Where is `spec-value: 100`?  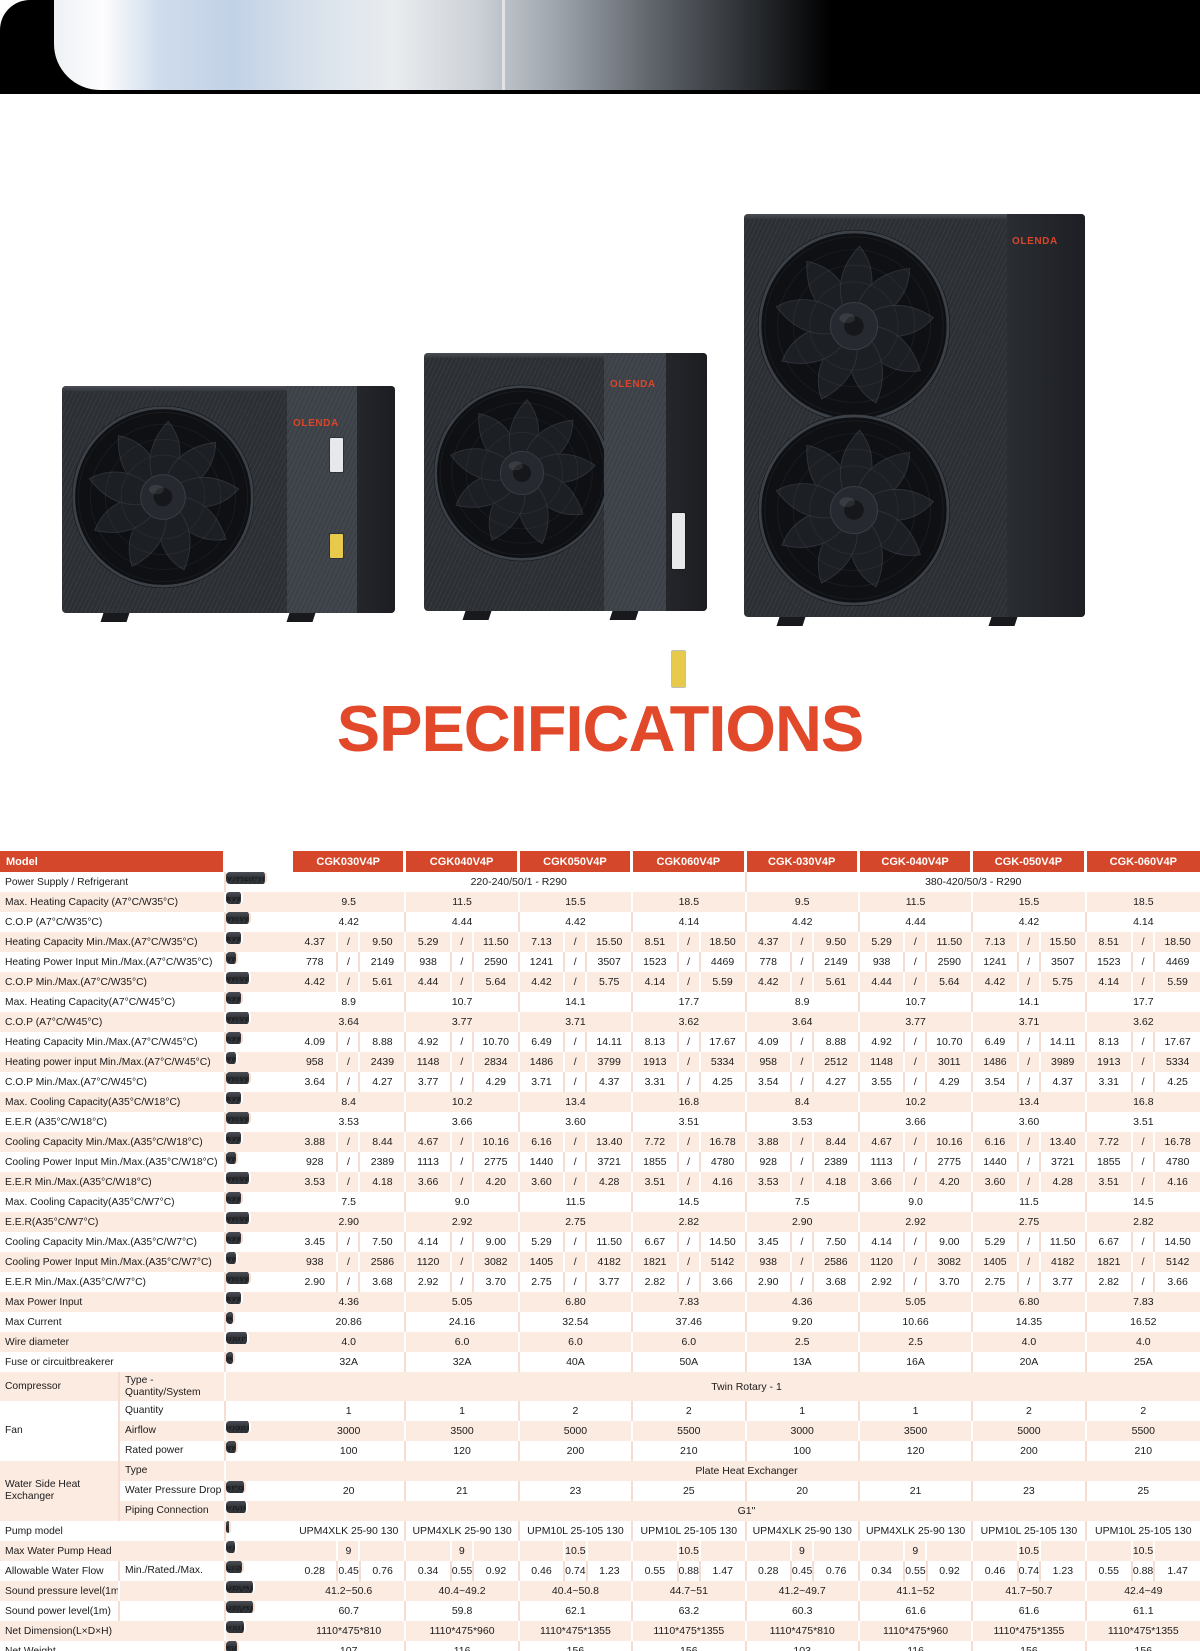
spec-value: 100 is located at coordinates (350, 1451).